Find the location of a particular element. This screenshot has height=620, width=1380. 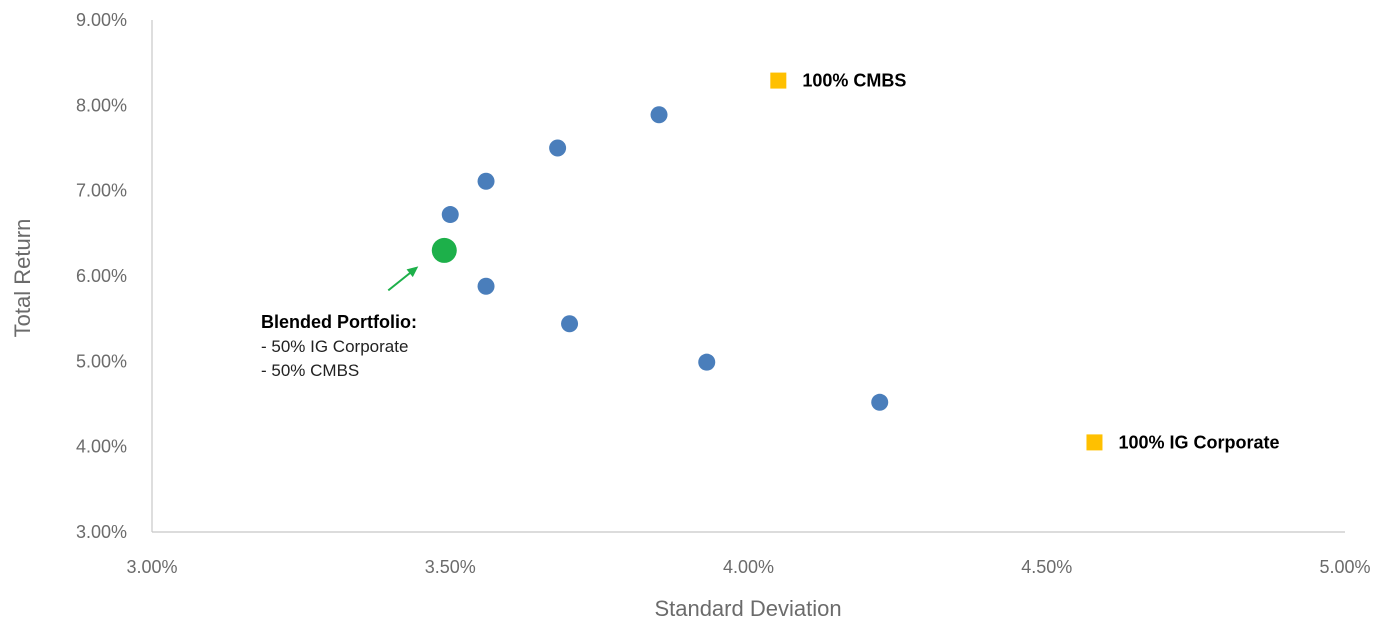

annotation-line-2: - 50% CMBS is located at coordinates (310, 370).